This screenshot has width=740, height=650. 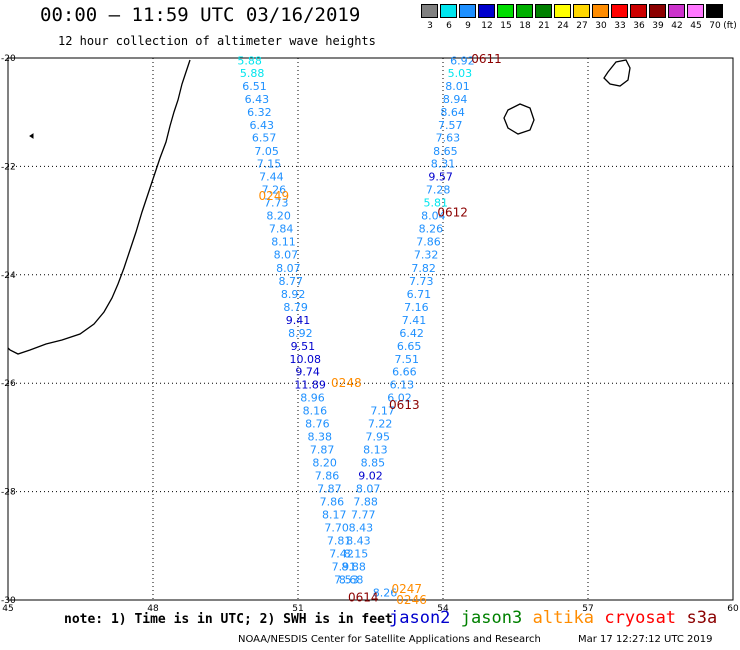 What do you see at coordinates (363, 514) in the screenshot?
I see `wave-height-value: 7.77` at bounding box center [363, 514].